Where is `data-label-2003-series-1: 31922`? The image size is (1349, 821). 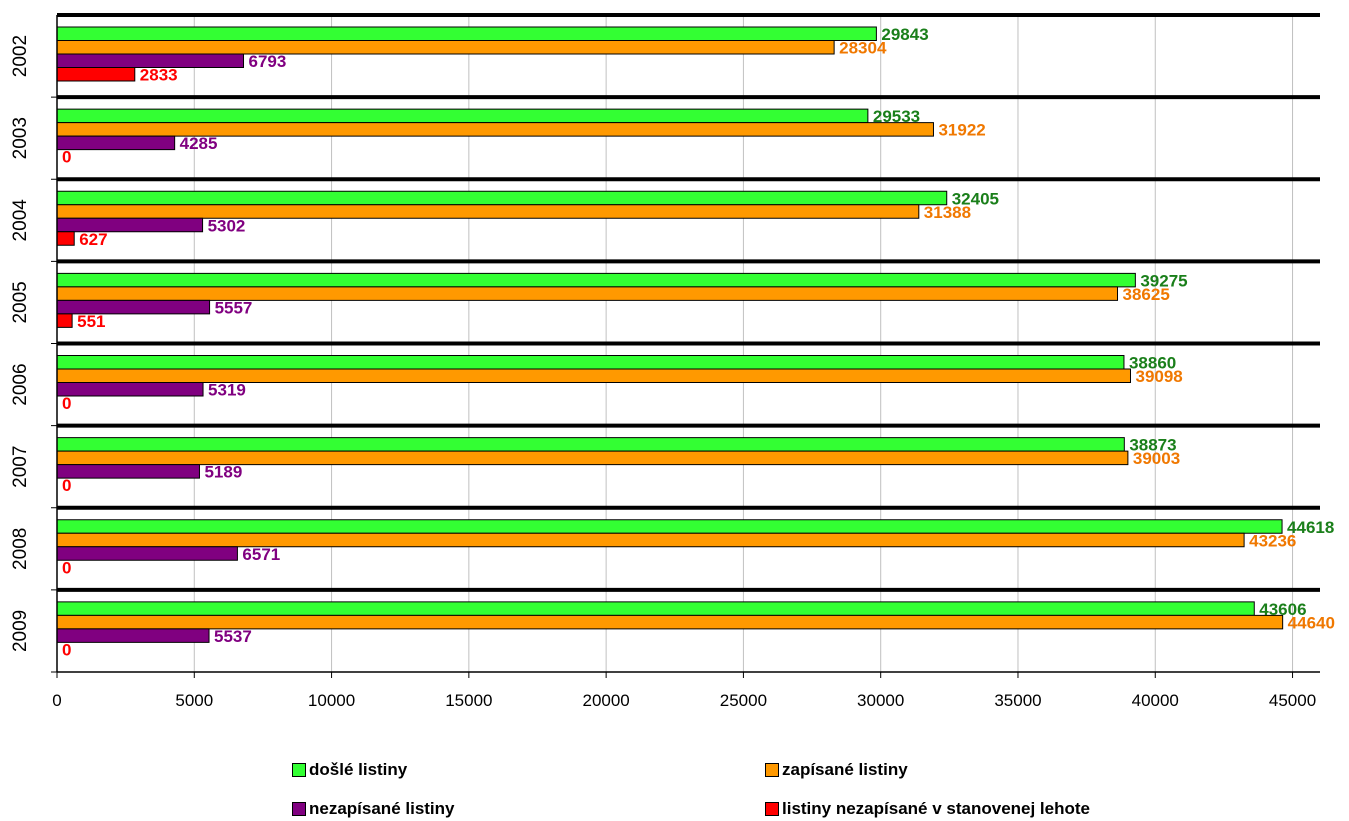
data-label-2003-series-1: 31922 is located at coordinates (961, 130).